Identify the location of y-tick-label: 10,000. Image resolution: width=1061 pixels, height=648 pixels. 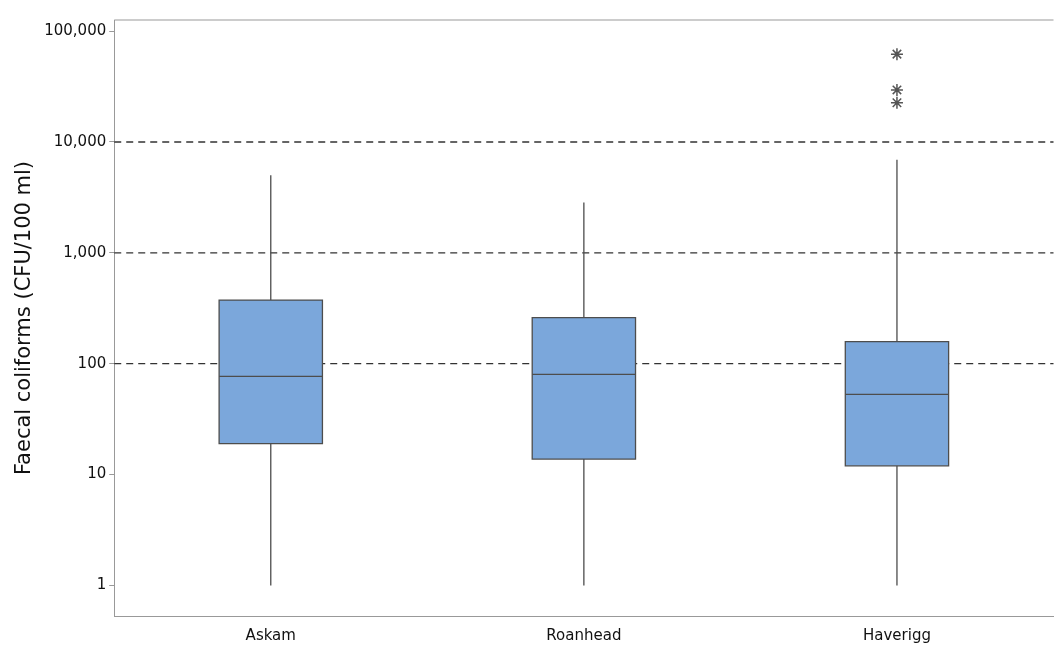
(80, 140).